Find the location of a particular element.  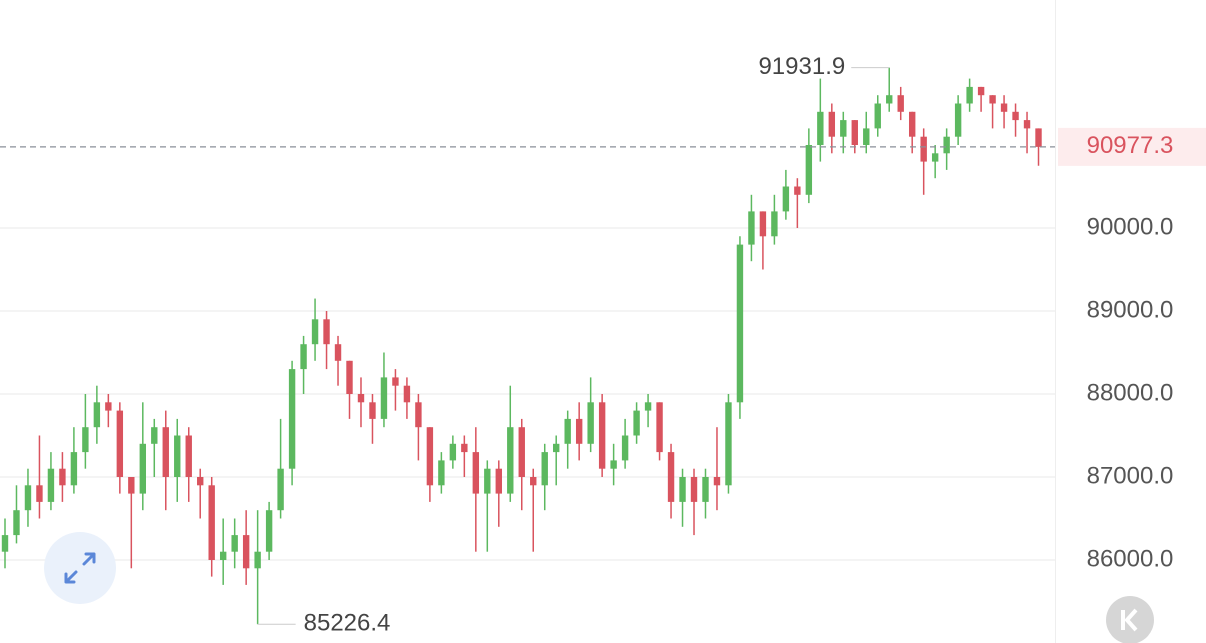

expand-button is located at coordinates (80, 568).